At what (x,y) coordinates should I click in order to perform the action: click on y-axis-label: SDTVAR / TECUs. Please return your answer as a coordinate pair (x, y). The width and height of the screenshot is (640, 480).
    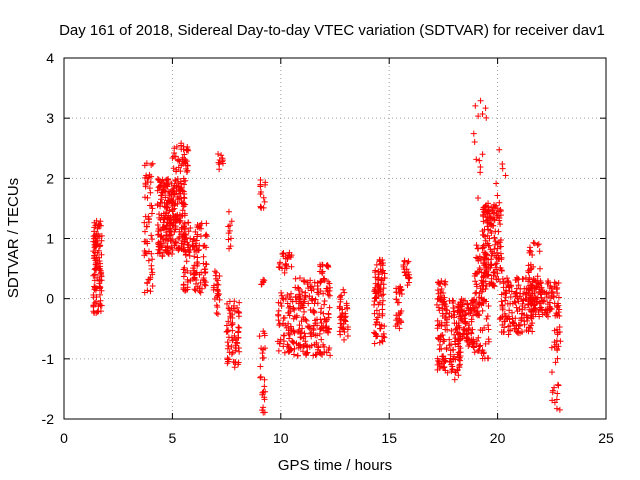
    Looking at the image, I should click on (13, 238).